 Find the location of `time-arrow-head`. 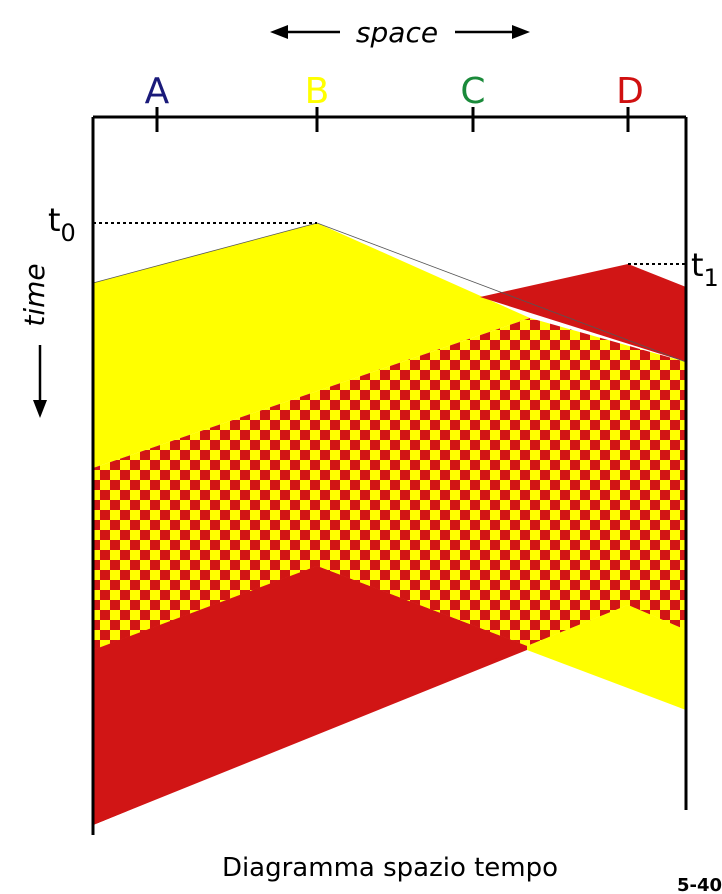

time-arrow-head is located at coordinates (40, 409).